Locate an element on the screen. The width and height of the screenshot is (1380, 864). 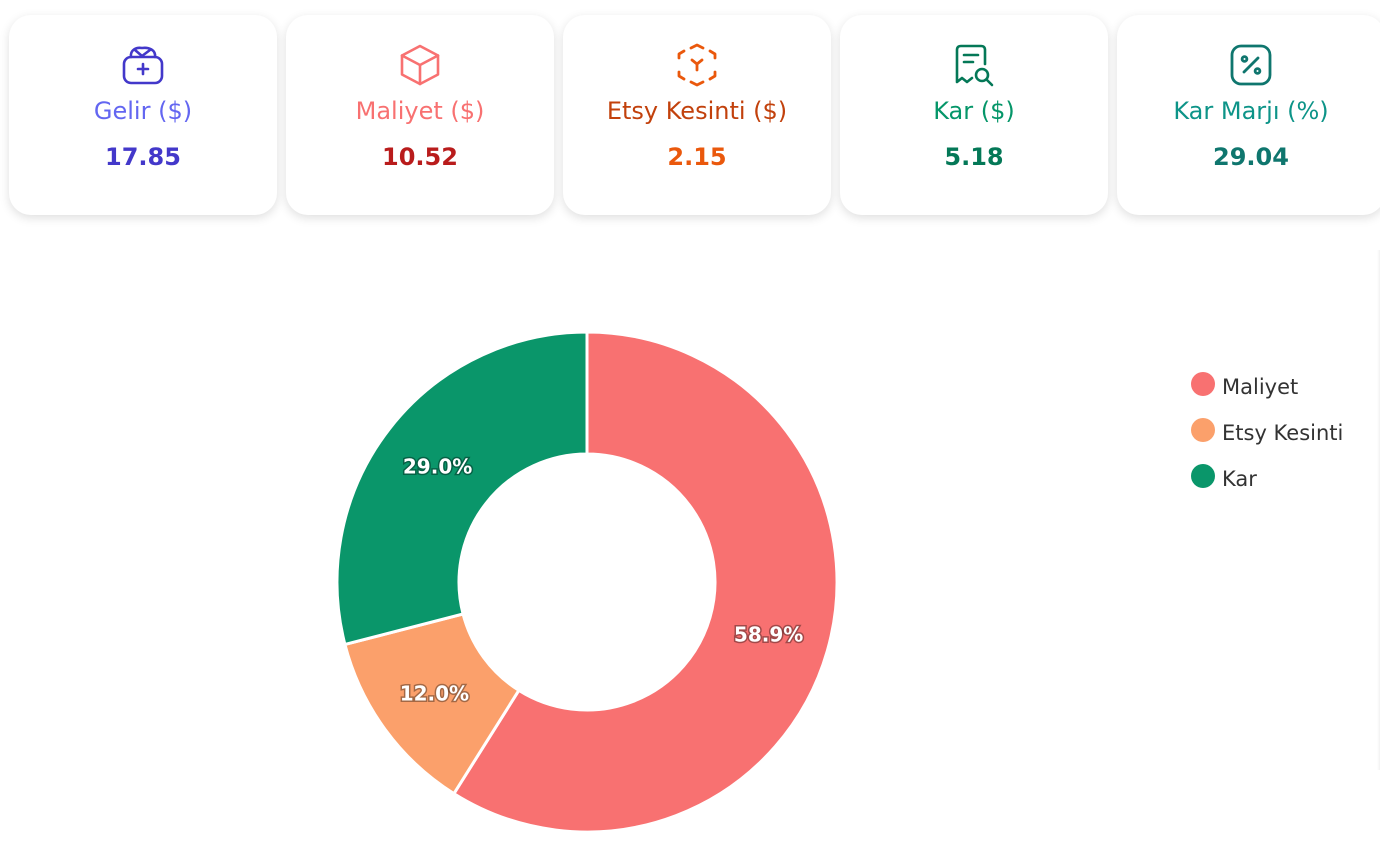
card-etsy-kesinti: Etsy Kesinti ($) 2.15 is located at coordinates (697, 115).